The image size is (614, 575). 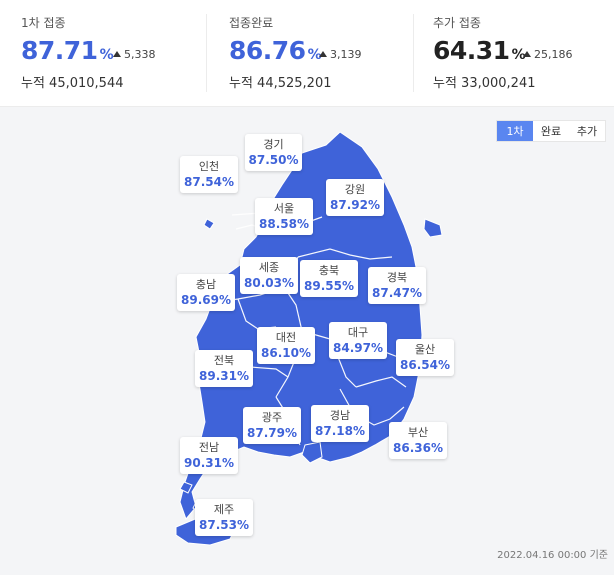 I want to click on stat-delta: 3,139, so click(x=340, y=54).